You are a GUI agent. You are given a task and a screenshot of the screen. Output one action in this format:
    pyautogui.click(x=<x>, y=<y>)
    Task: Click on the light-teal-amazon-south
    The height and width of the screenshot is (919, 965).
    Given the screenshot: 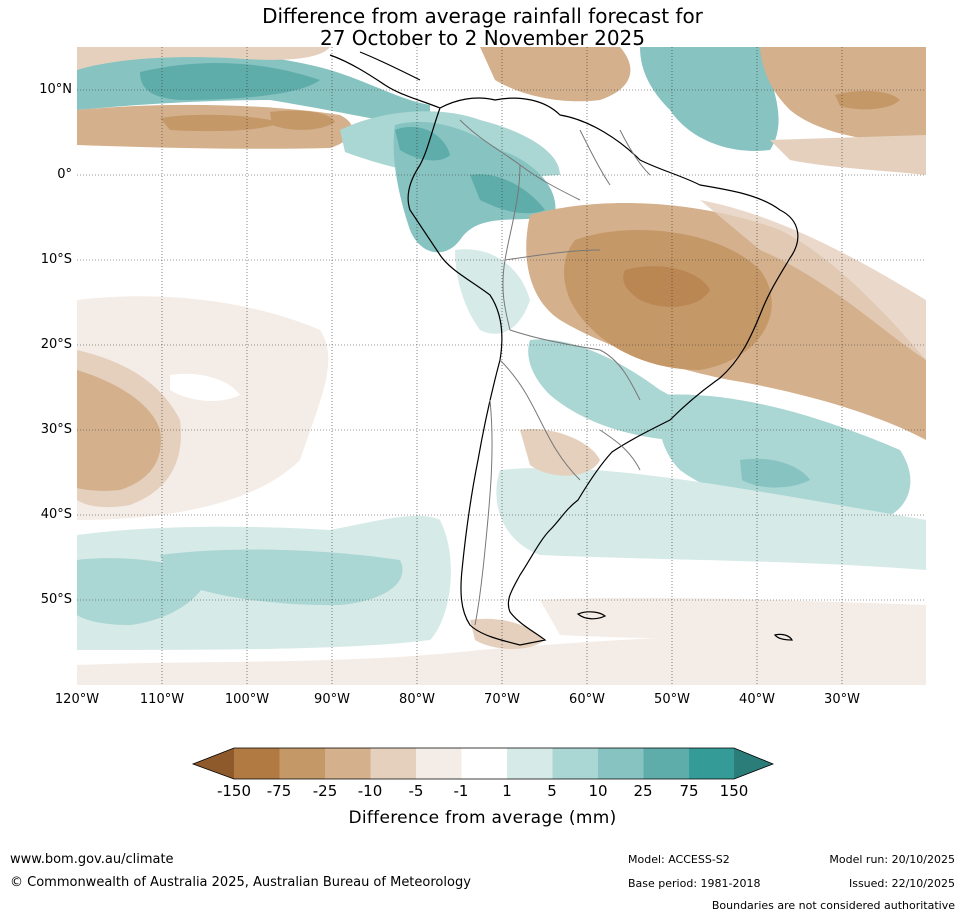 What is the action you would take?
    pyautogui.click(x=492, y=291)
    